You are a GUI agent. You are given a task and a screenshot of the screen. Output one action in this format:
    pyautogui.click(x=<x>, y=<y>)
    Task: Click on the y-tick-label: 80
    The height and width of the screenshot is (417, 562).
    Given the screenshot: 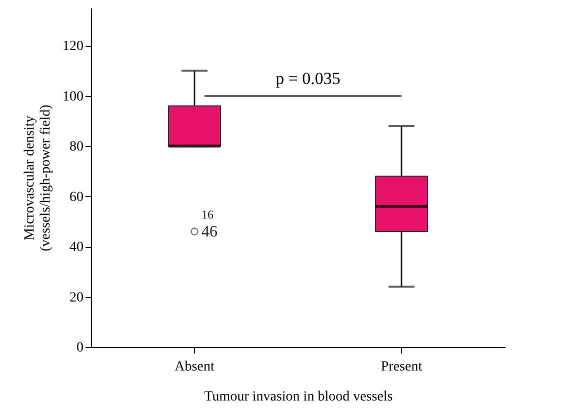 What is the action you would take?
    pyautogui.click(x=77, y=147)
    